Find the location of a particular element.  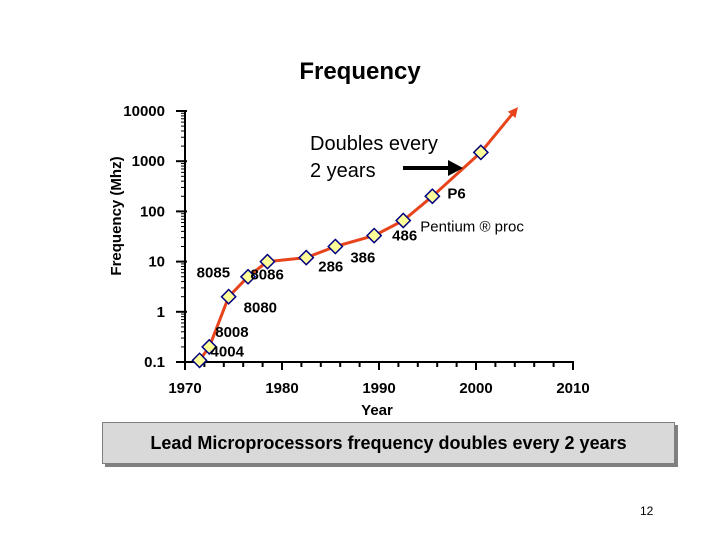

point-label: P6 is located at coordinates (456, 193).